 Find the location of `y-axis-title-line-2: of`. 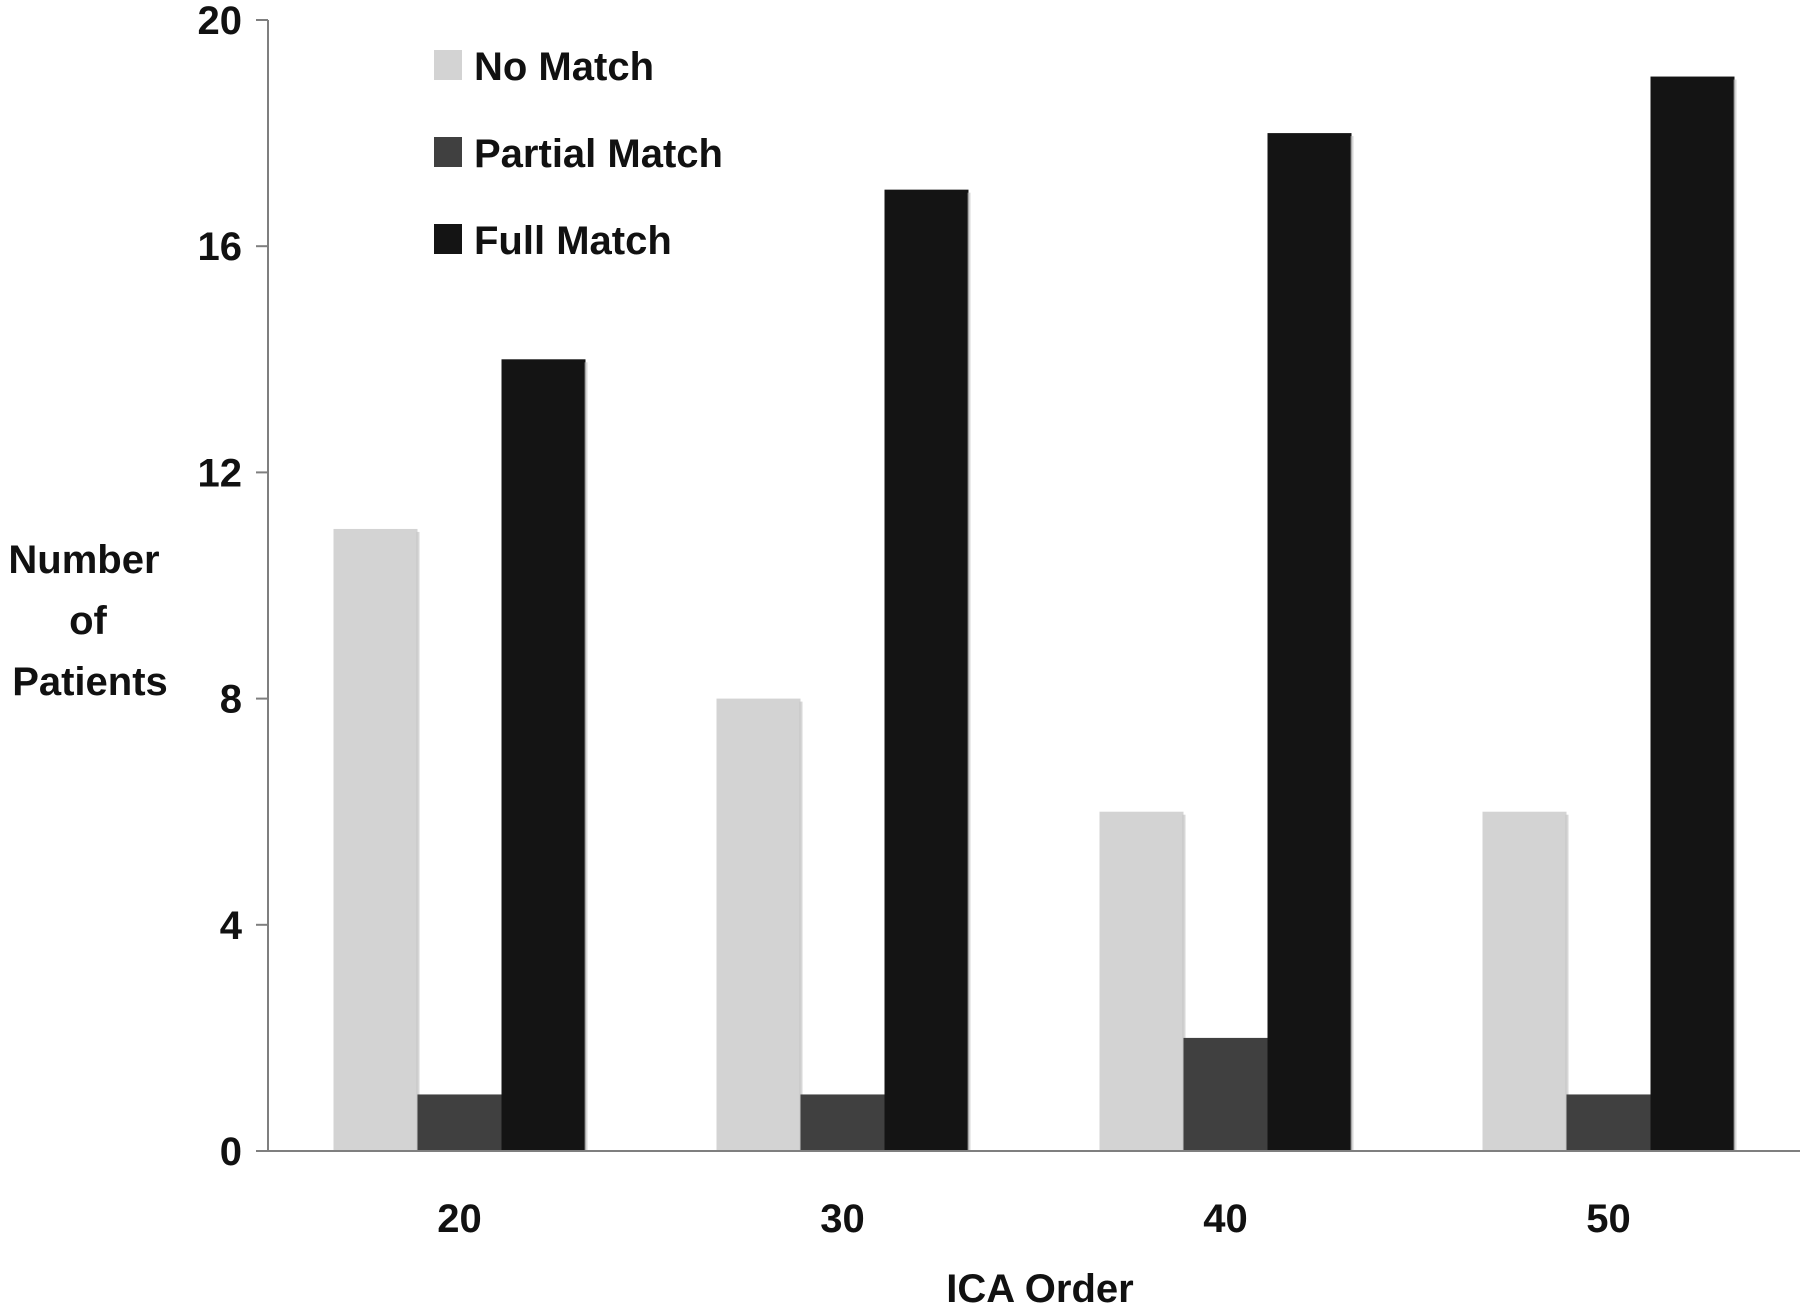

y-axis-title-line-2: of is located at coordinates (88, 621).